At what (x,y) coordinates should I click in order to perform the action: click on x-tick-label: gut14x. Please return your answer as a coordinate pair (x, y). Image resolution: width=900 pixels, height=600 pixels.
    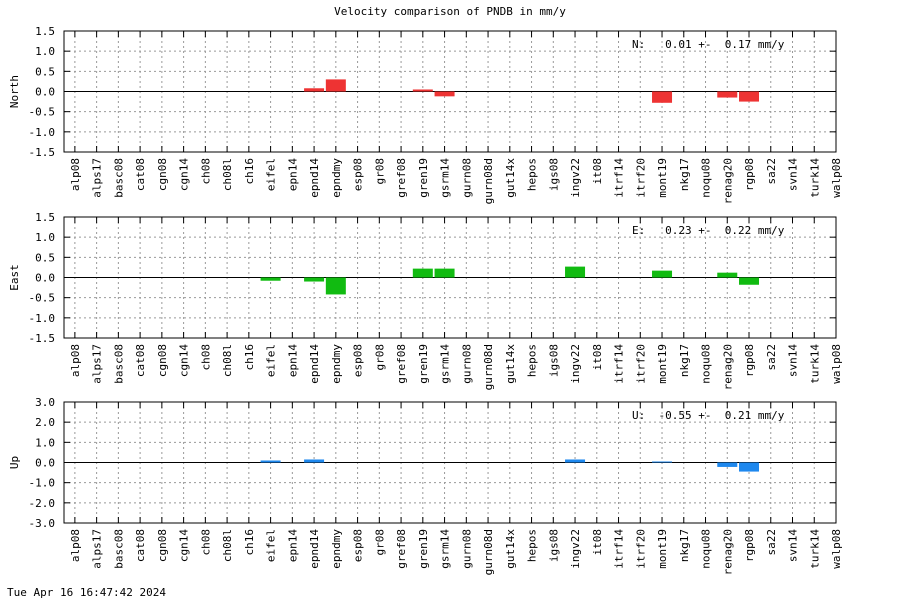
    Looking at the image, I should click on (510, 364).